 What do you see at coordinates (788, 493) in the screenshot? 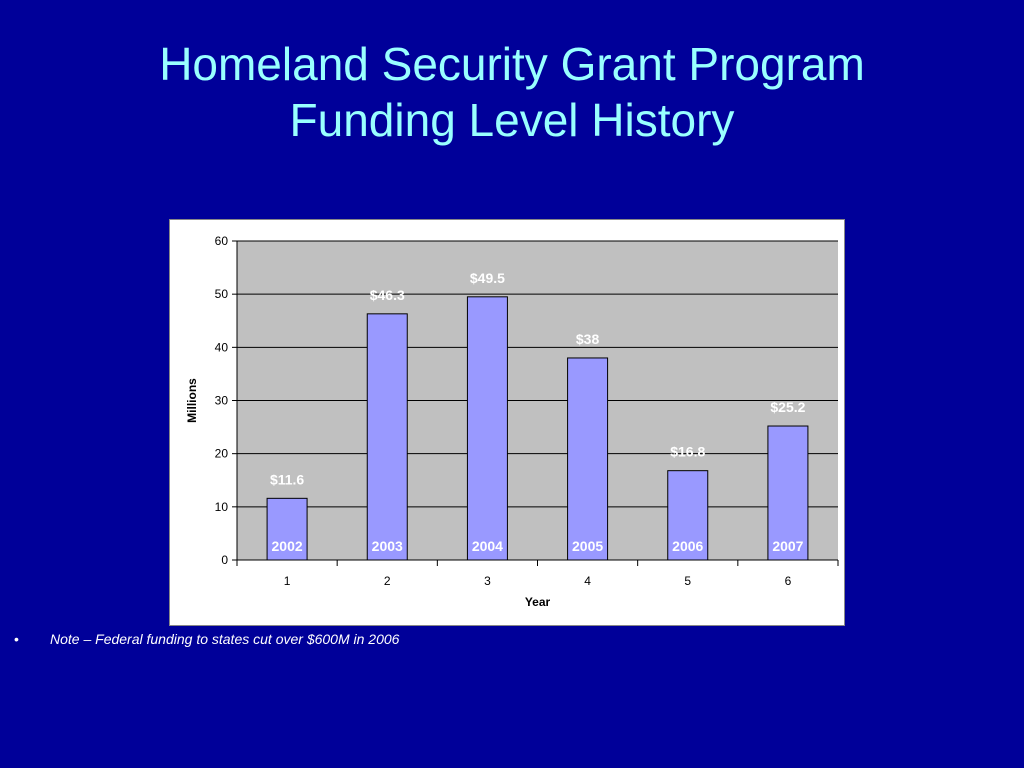
I see `bar-2007` at bounding box center [788, 493].